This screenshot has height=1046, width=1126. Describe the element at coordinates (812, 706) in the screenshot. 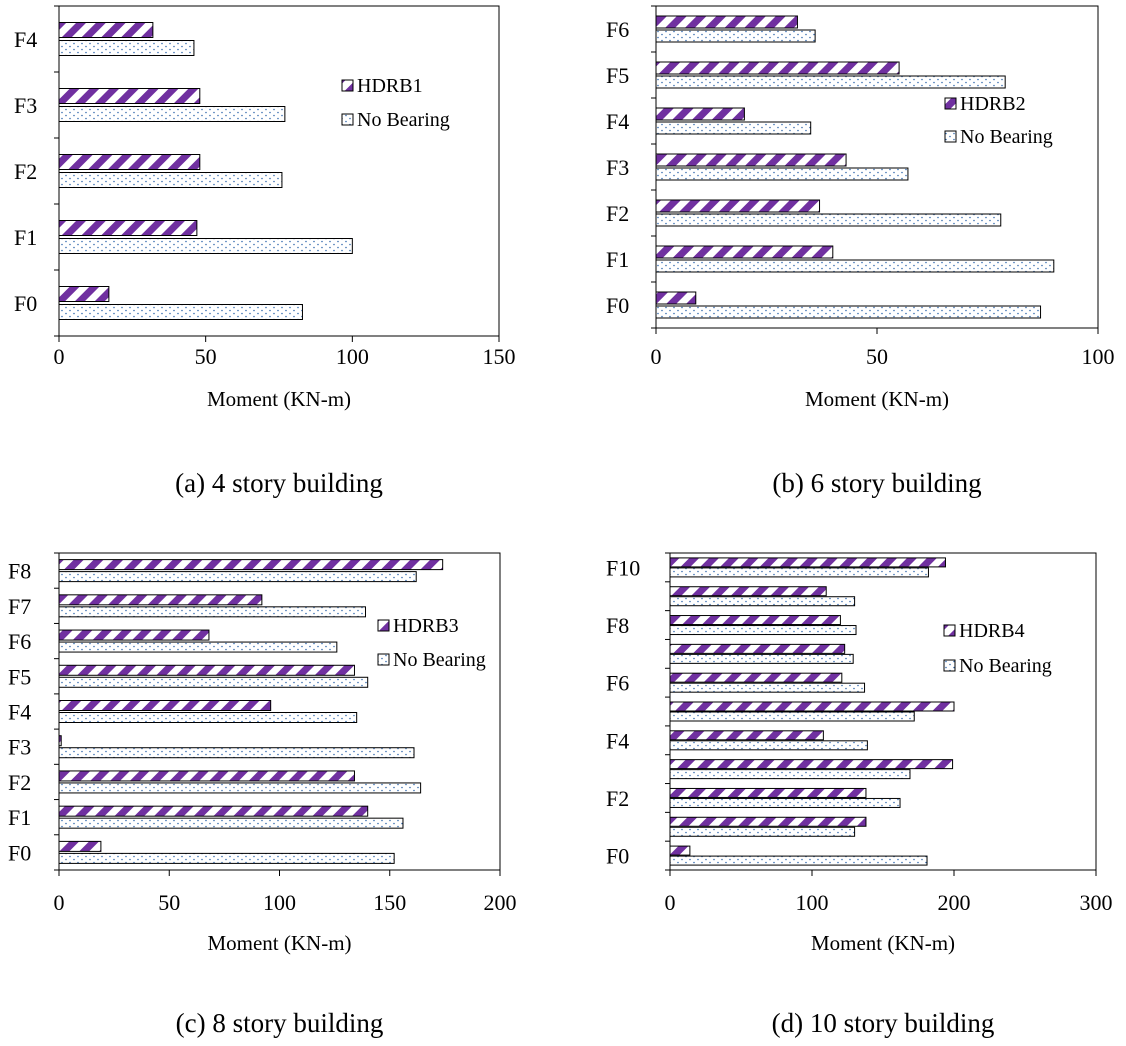

I see `bar-hdrb4-f5` at that location.